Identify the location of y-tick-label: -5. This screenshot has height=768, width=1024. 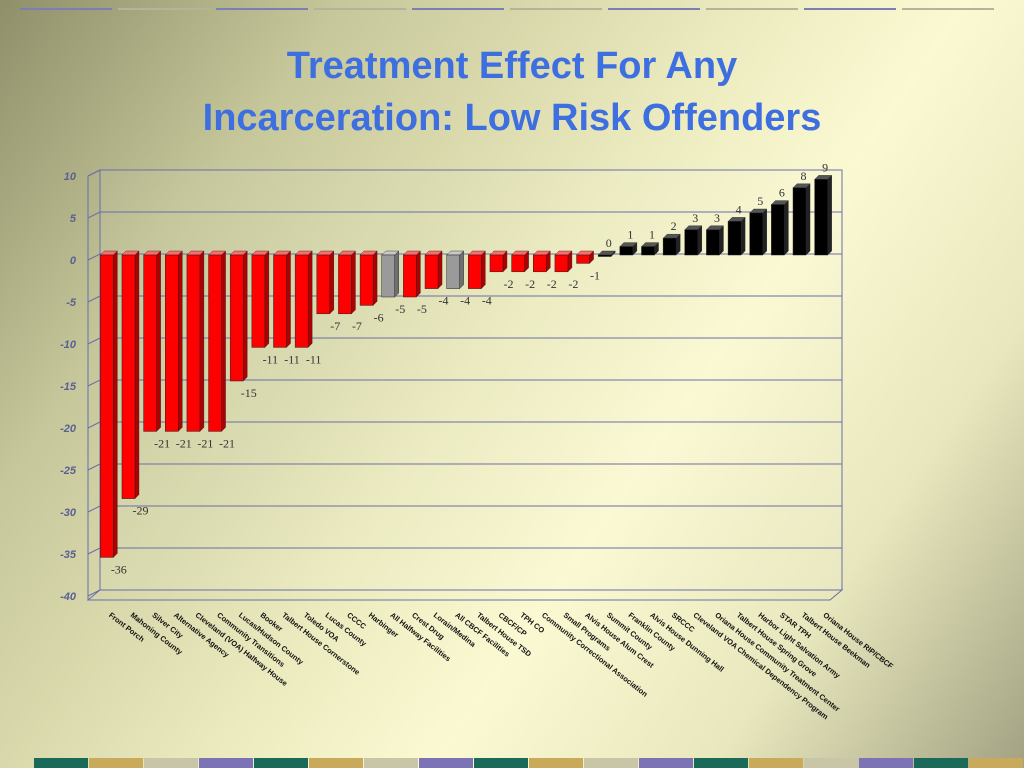
(71, 303).